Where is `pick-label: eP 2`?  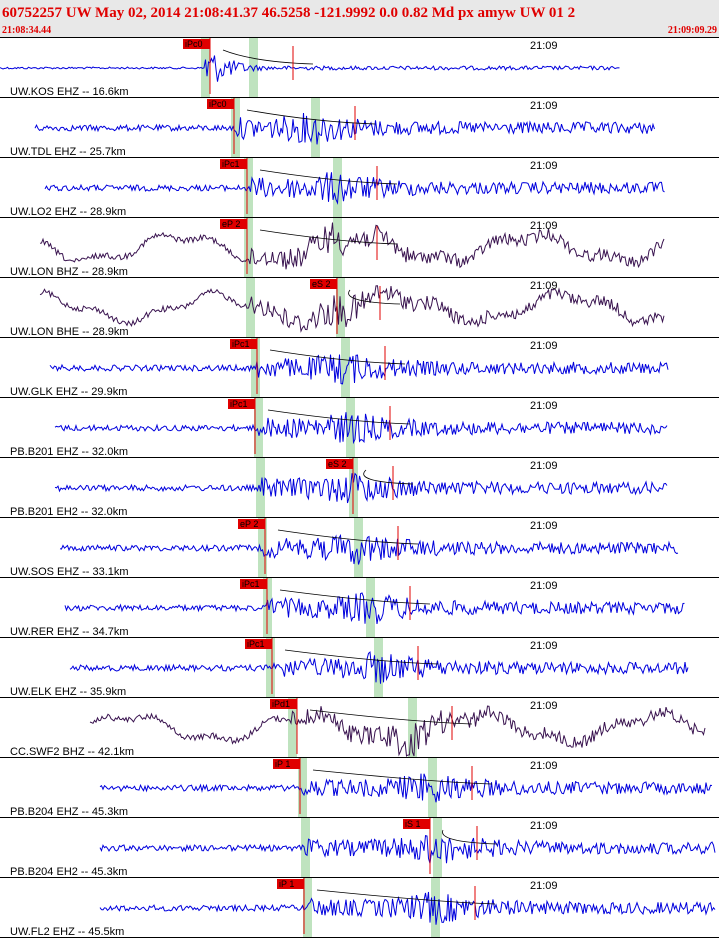
pick-label: eP 2 is located at coordinates (231, 224).